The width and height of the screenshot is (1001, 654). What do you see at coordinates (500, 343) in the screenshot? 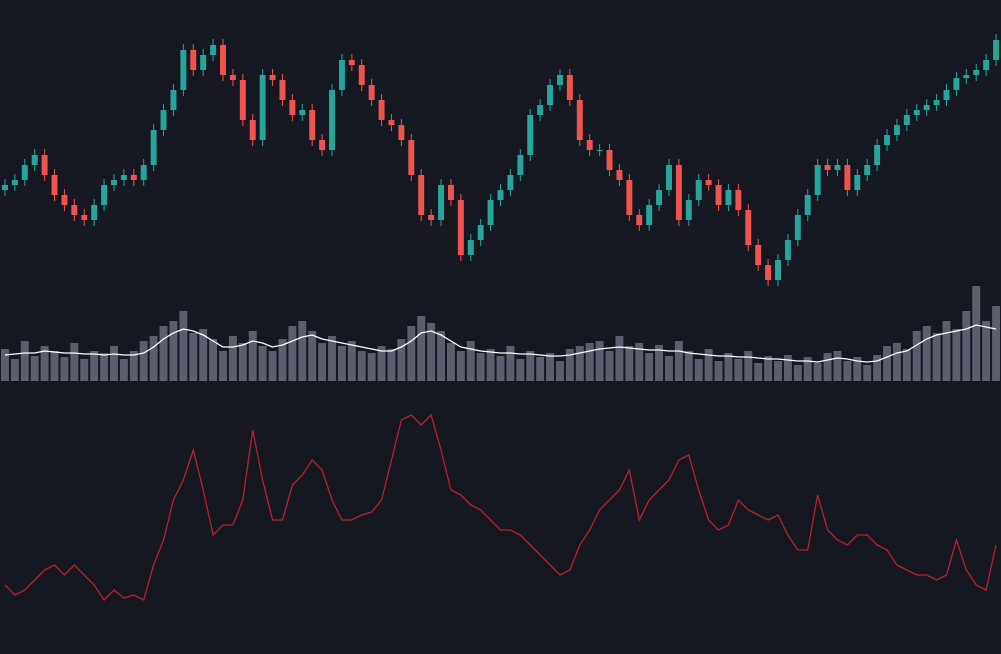
I see `moving-average-line` at bounding box center [500, 343].